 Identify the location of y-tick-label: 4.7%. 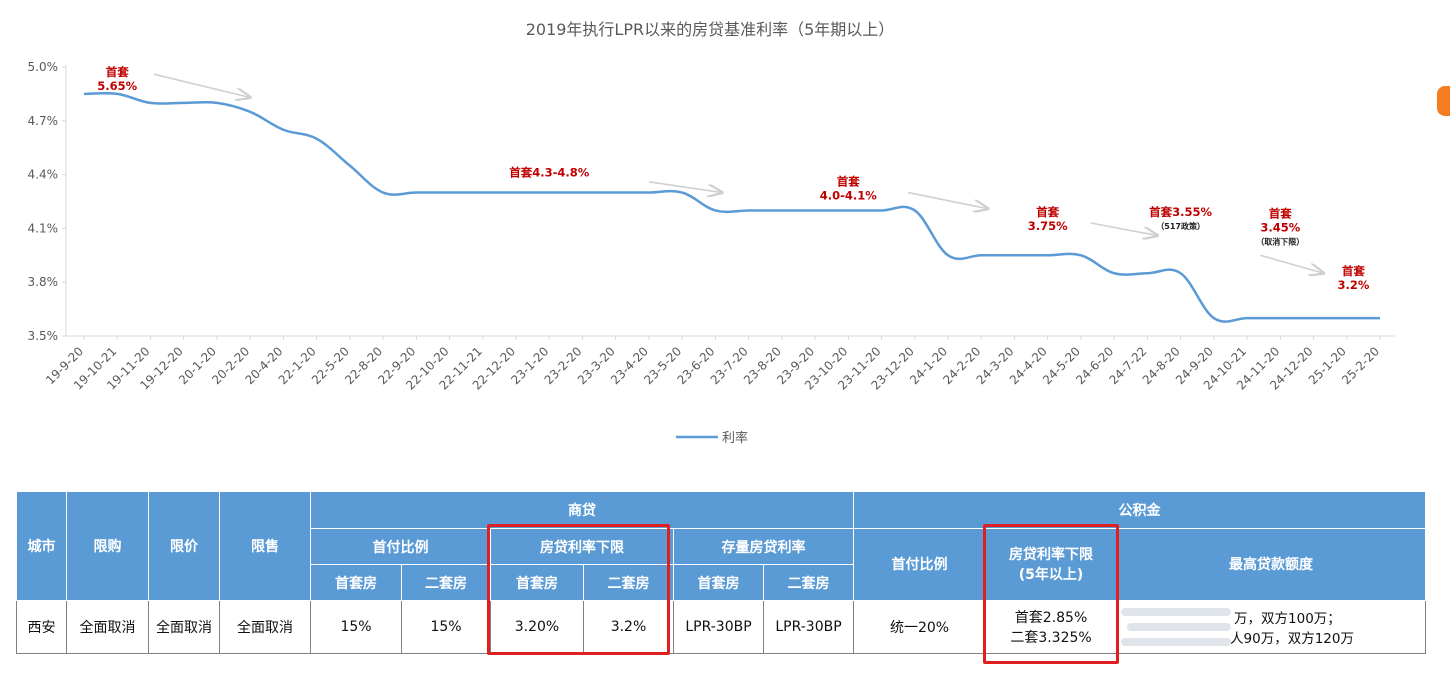
(43, 121).